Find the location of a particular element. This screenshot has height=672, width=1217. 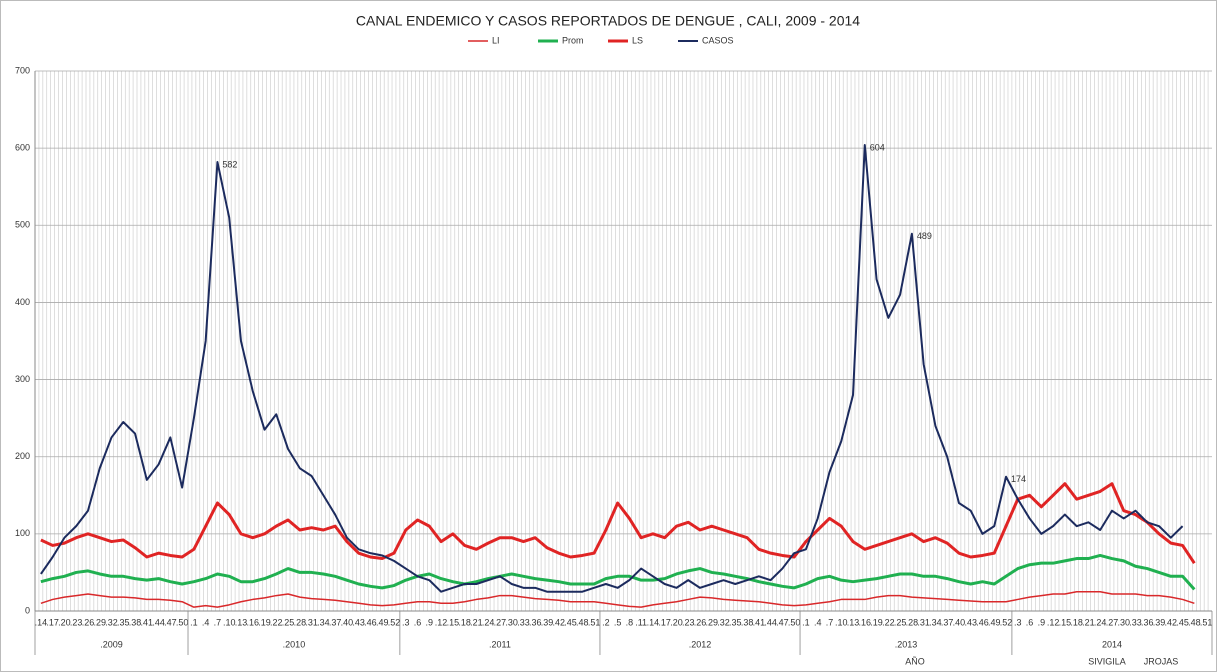

year-label: .2010 is located at coordinates (294, 644).